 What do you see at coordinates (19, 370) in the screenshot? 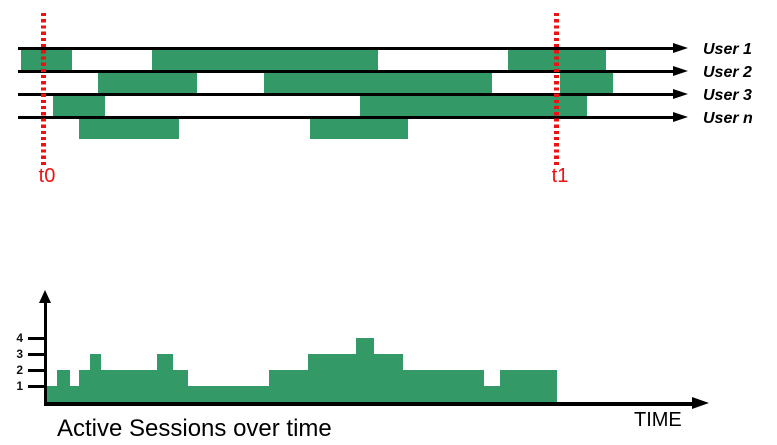
I see `y-tick-label-2: 2` at bounding box center [19, 370].